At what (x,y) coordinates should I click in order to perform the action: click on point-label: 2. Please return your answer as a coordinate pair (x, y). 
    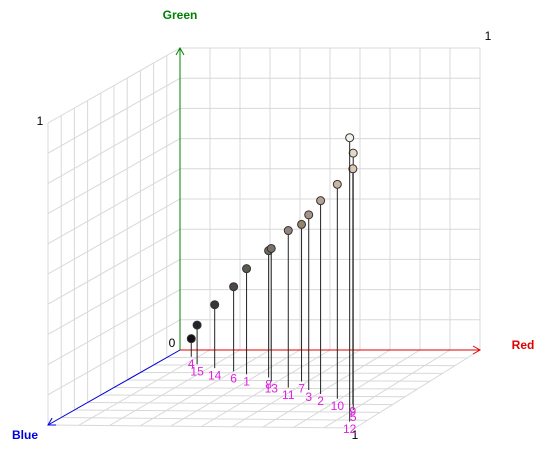
    Looking at the image, I should click on (320, 401).